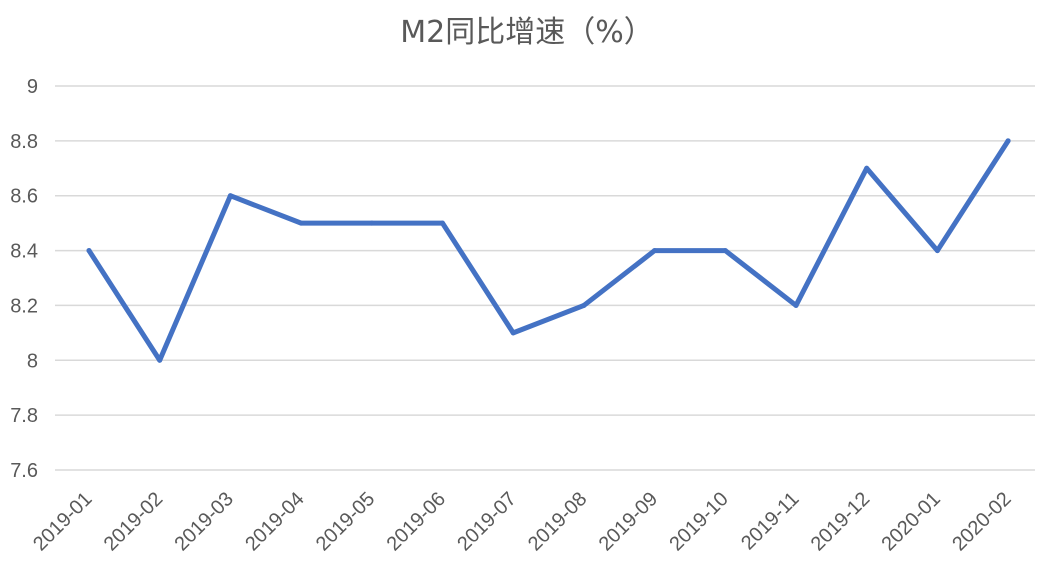 The height and width of the screenshot is (572, 1054). What do you see at coordinates (24, 252) in the screenshot?
I see `y-tick-label: 8.4` at bounding box center [24, 252].